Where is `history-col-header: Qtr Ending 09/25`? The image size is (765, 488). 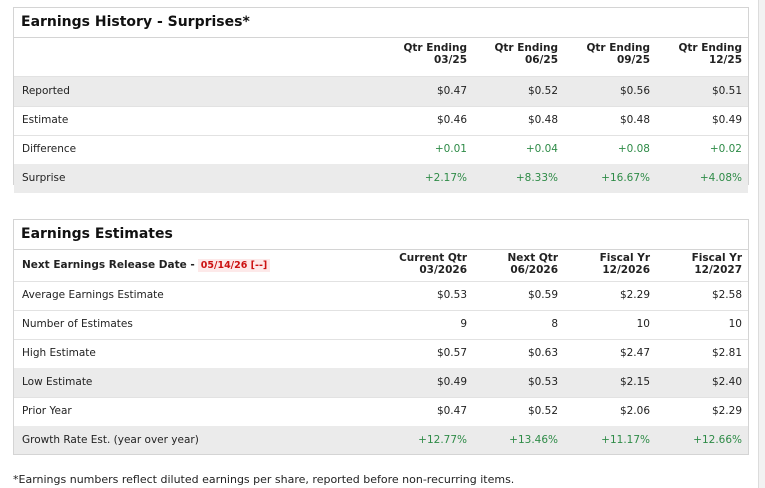 history-col-header: Qtr Ending 09/25 is located at coordinates (618, 54).